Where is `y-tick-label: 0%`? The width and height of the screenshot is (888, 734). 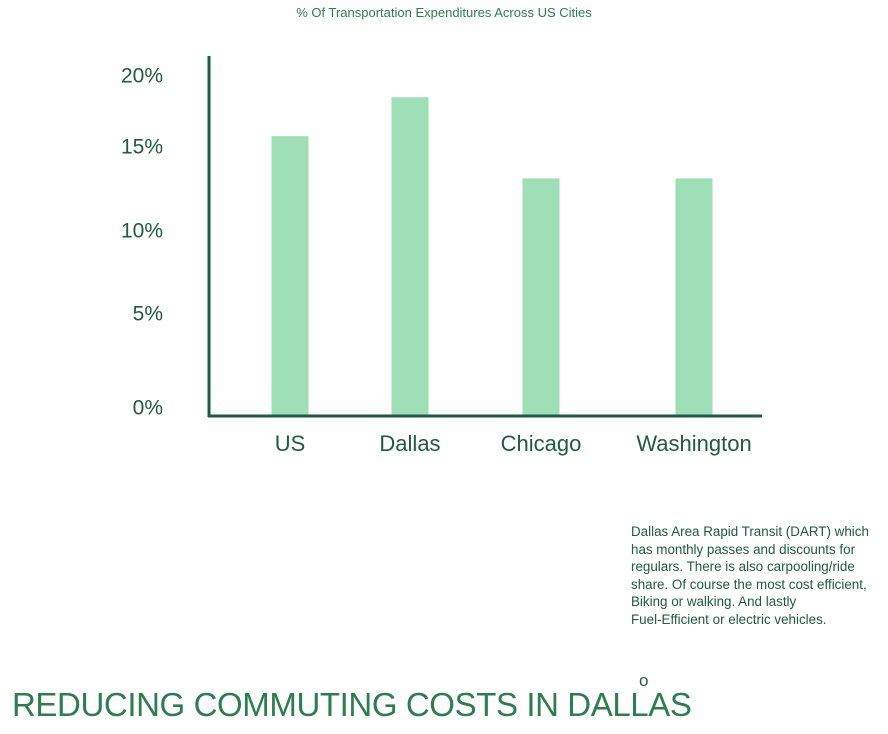
y-tick-label: 0% is located at coordinates (148, 408).